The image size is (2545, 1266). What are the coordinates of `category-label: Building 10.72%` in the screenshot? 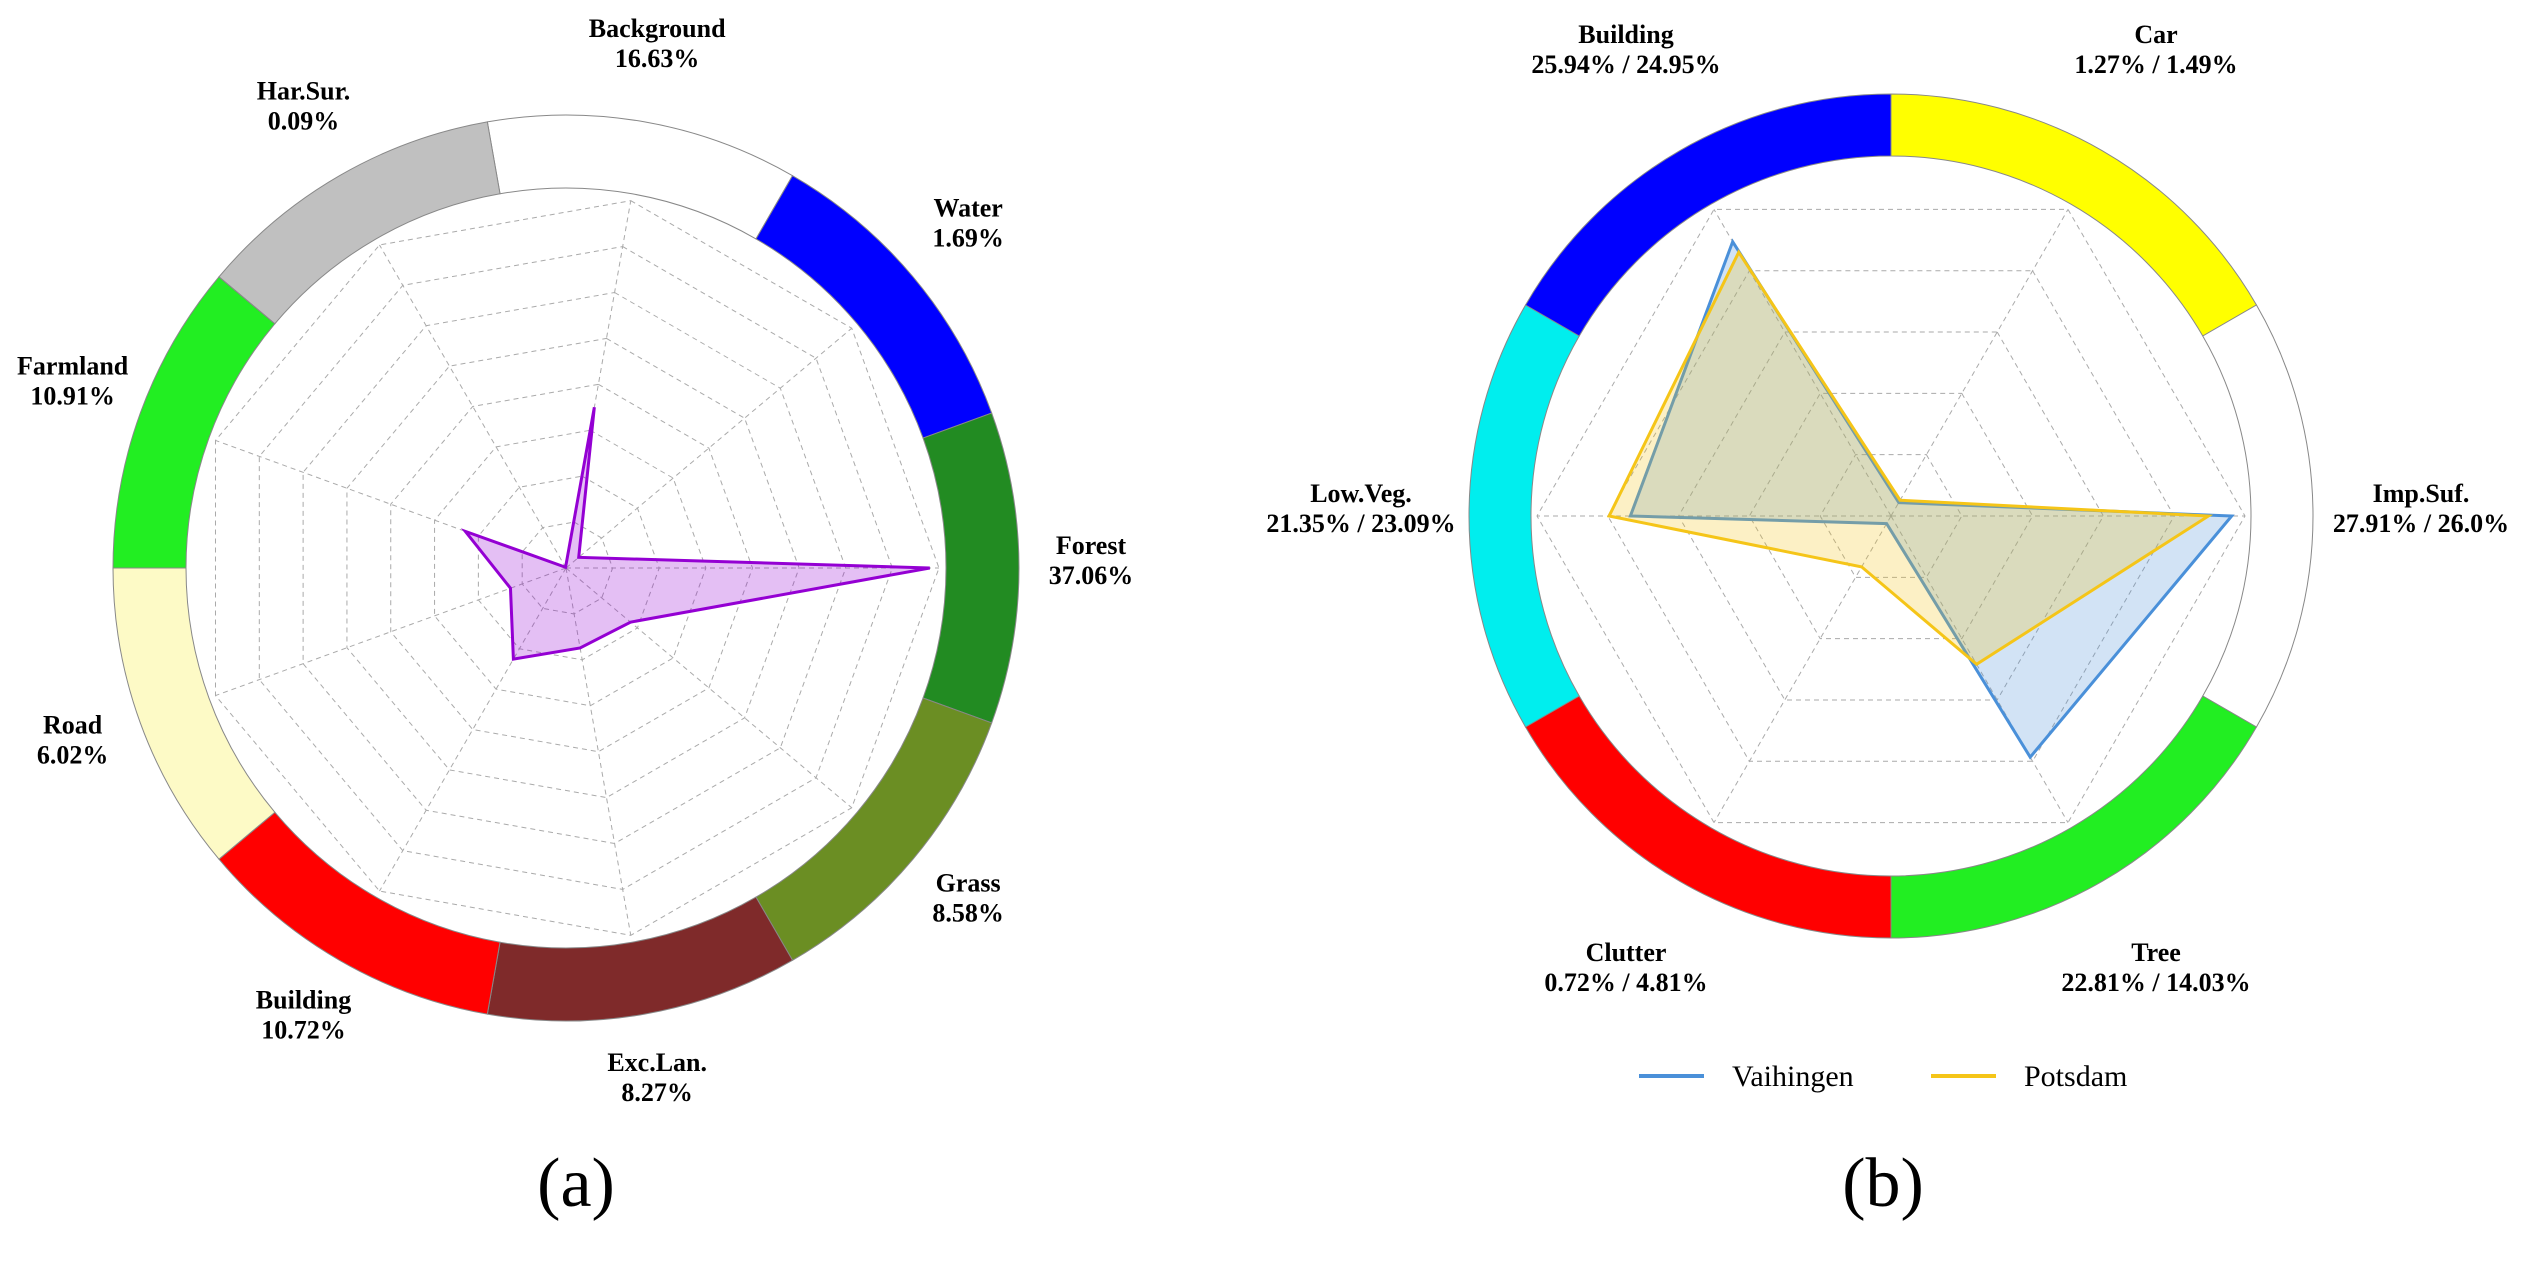 It's located at (303, 1015).